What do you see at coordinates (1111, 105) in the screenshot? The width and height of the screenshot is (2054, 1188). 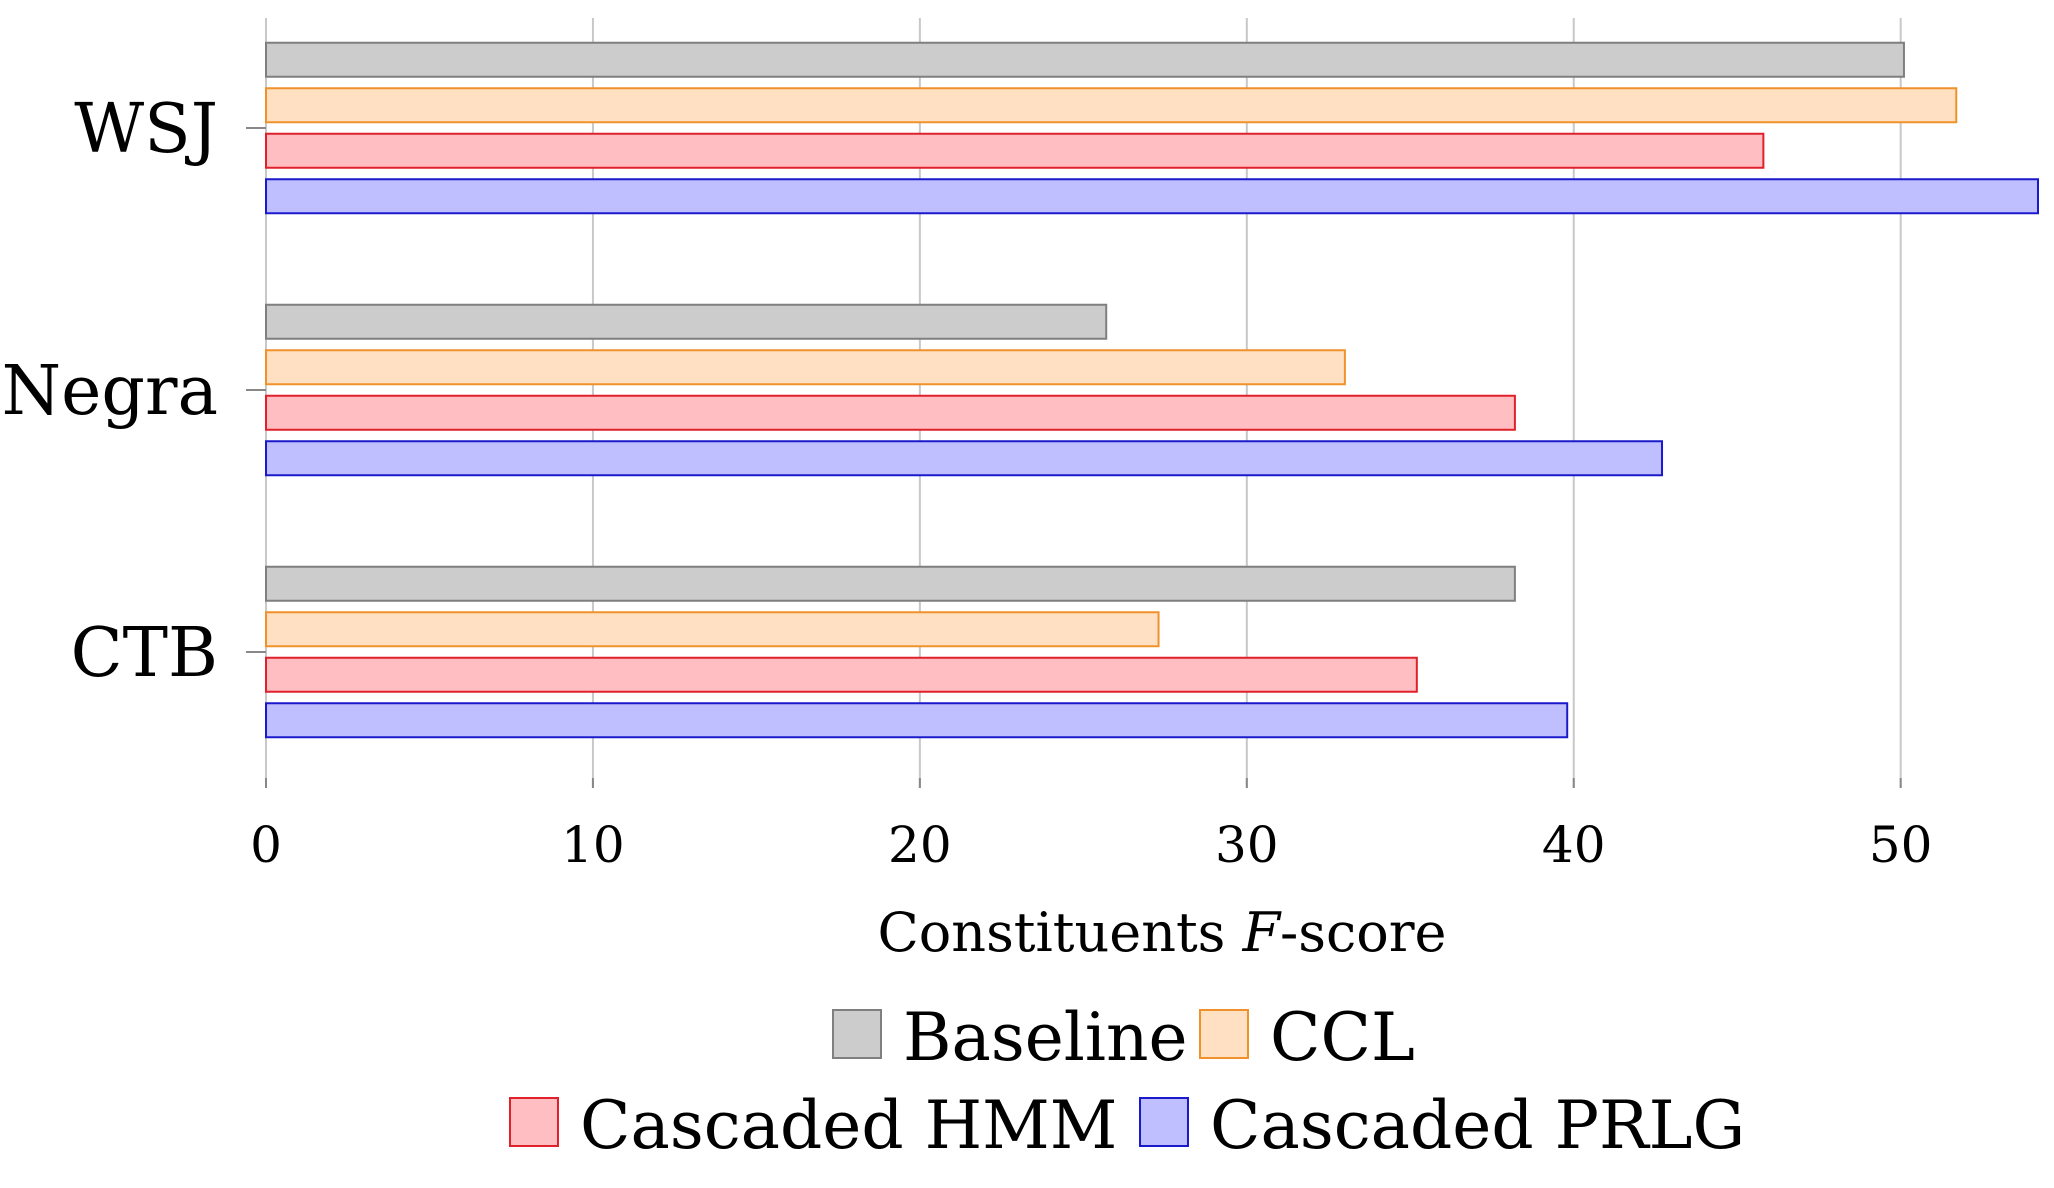 I see `bar-wsj-ccl` at bounding box center [1111, 105].